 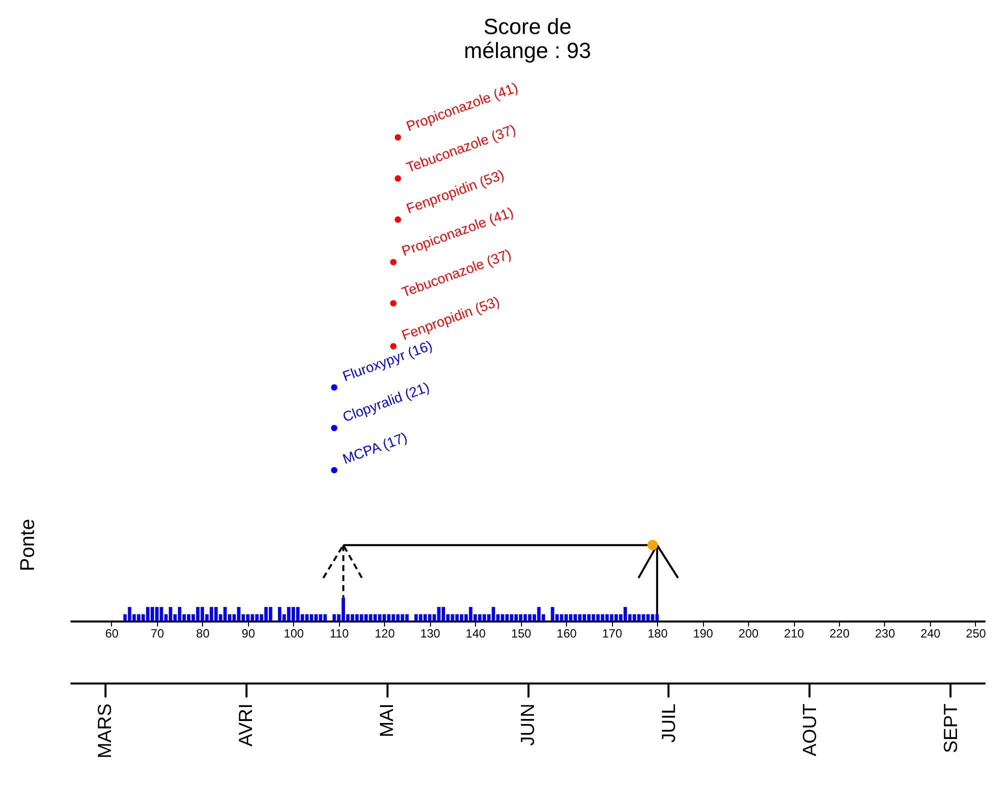 What do you see at coordinates (112, 633) in the screenshot?
I see `x-tick-label: 60` at bounding box center [112, 633].